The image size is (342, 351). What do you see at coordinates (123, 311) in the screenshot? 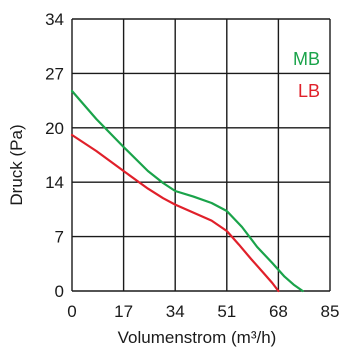
I see `x-tick-label: 17` at bounding box center [123, 311].